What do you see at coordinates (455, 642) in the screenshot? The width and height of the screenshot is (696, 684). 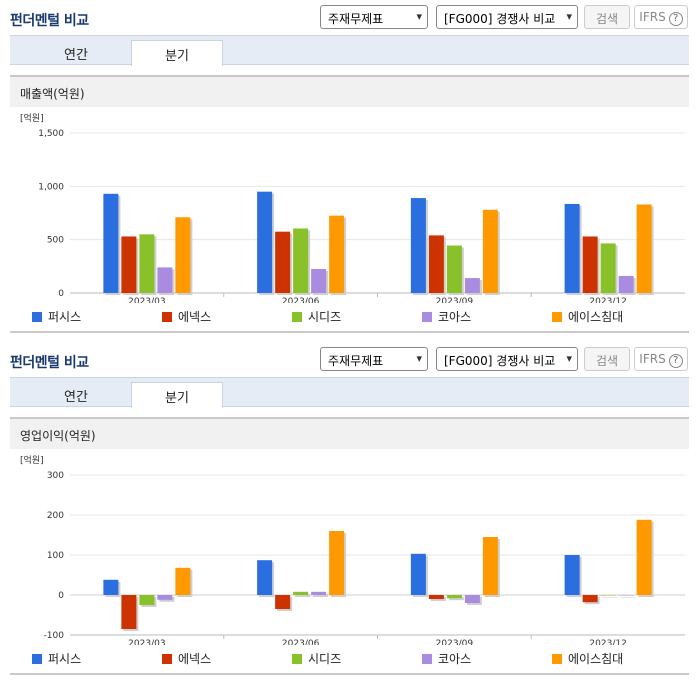 I see `x-tick-label: 2023/09` at bounding box center [455, 642].